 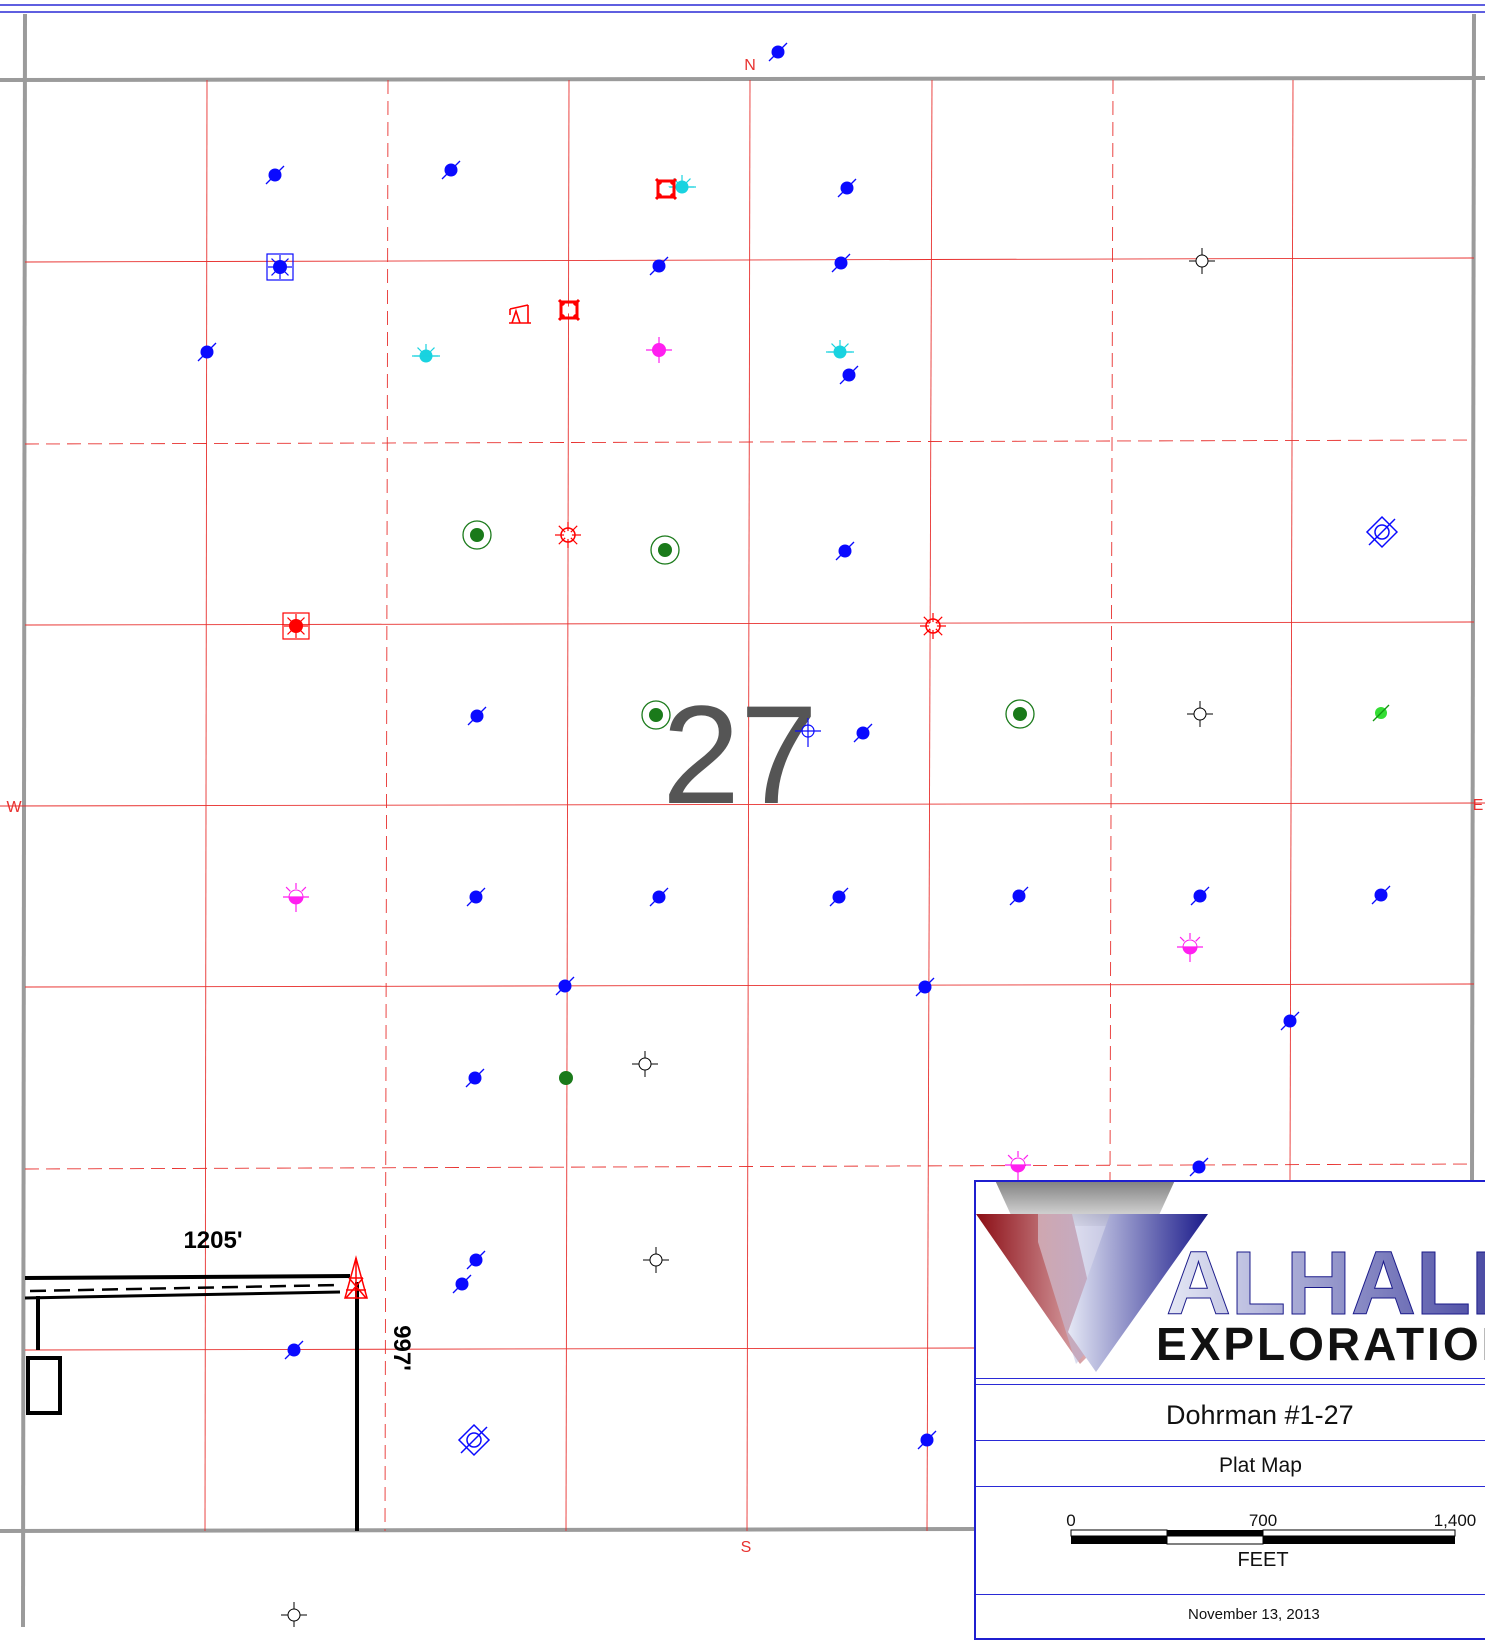 What do you see at coordinates (1381, 713) in the screenshot?
I see `well-green-slash-icon` at bounding box center [1381, 713].